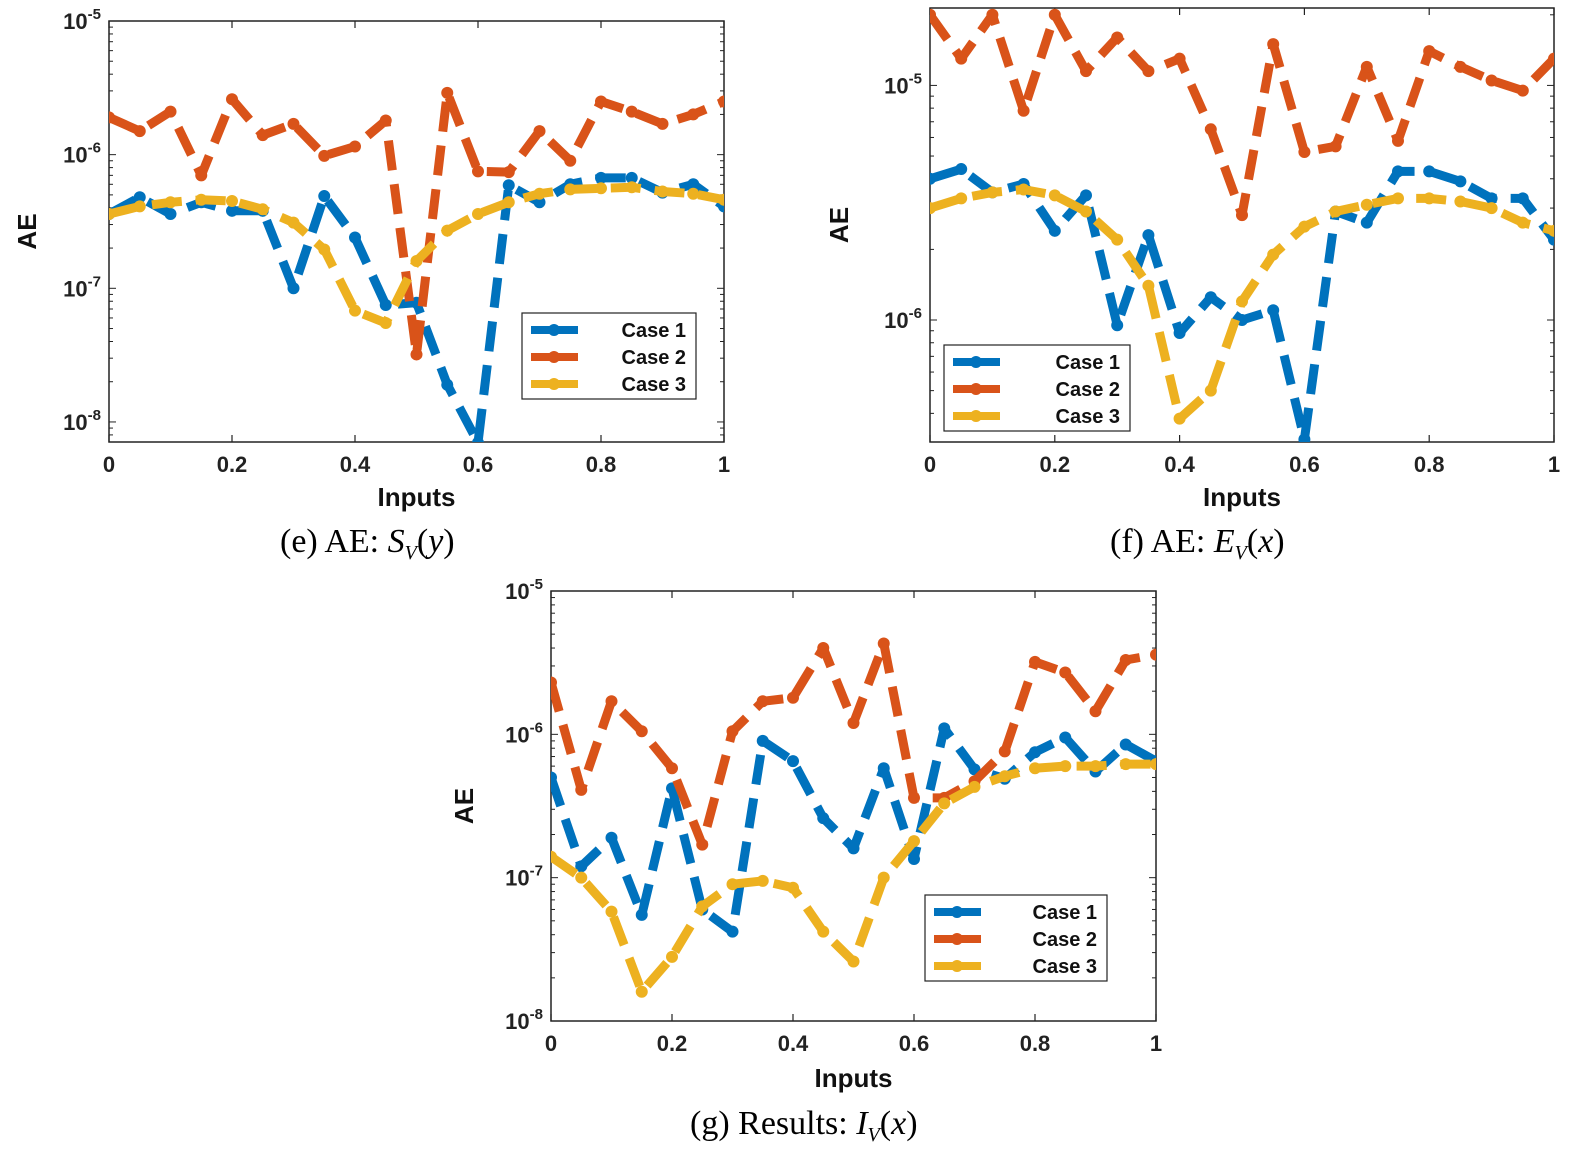 Image resolution: width=1589 pixels, height=1164 pixels. What do you see at coordinates (839, 225) in the screenshot?
I see `y-axis-label: AE` at bounding box center [839, 225].